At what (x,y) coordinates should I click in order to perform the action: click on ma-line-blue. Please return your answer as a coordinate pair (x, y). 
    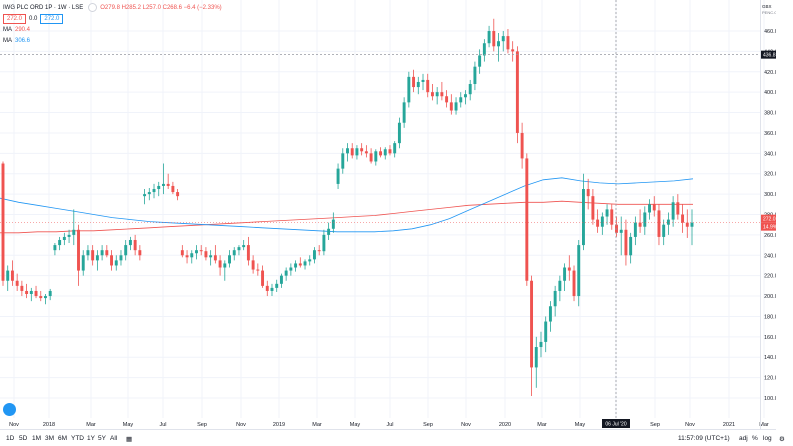
    Looking at the image, I should click on (347, 205).